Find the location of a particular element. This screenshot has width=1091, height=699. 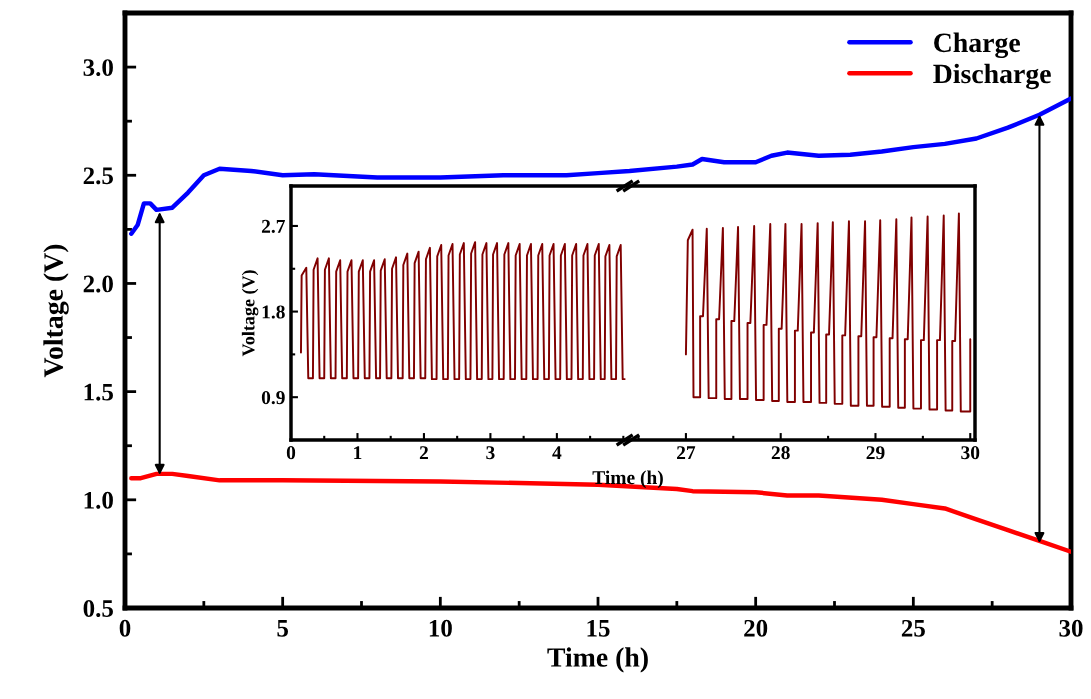

x-tick-label: 1 is located at coordinates (358, 453).